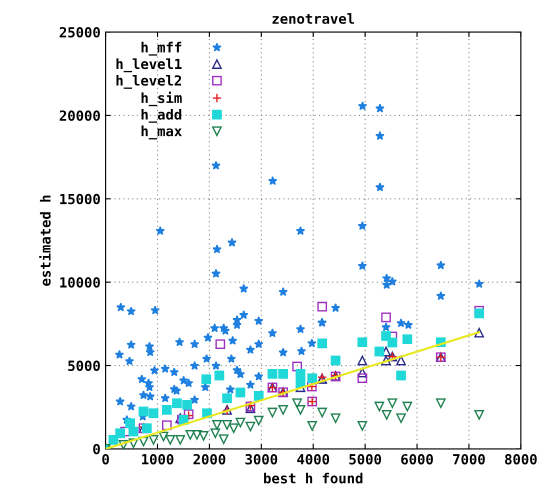  What do you see at coordinates (96, 449) in the screenshot?
I see `y-tick-label: 0` at bounding box center [96, 449].